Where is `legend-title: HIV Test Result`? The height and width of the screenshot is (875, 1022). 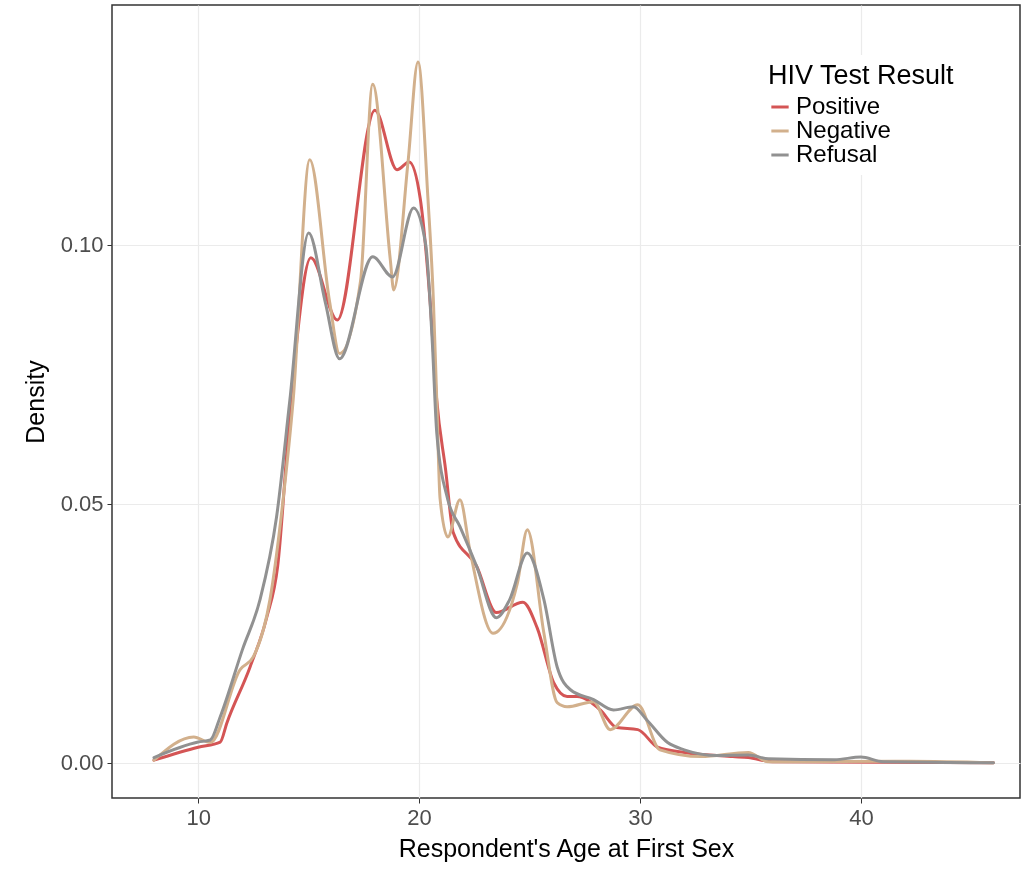 legend-title: HIV Test Result is located at coordinates (861, 75).